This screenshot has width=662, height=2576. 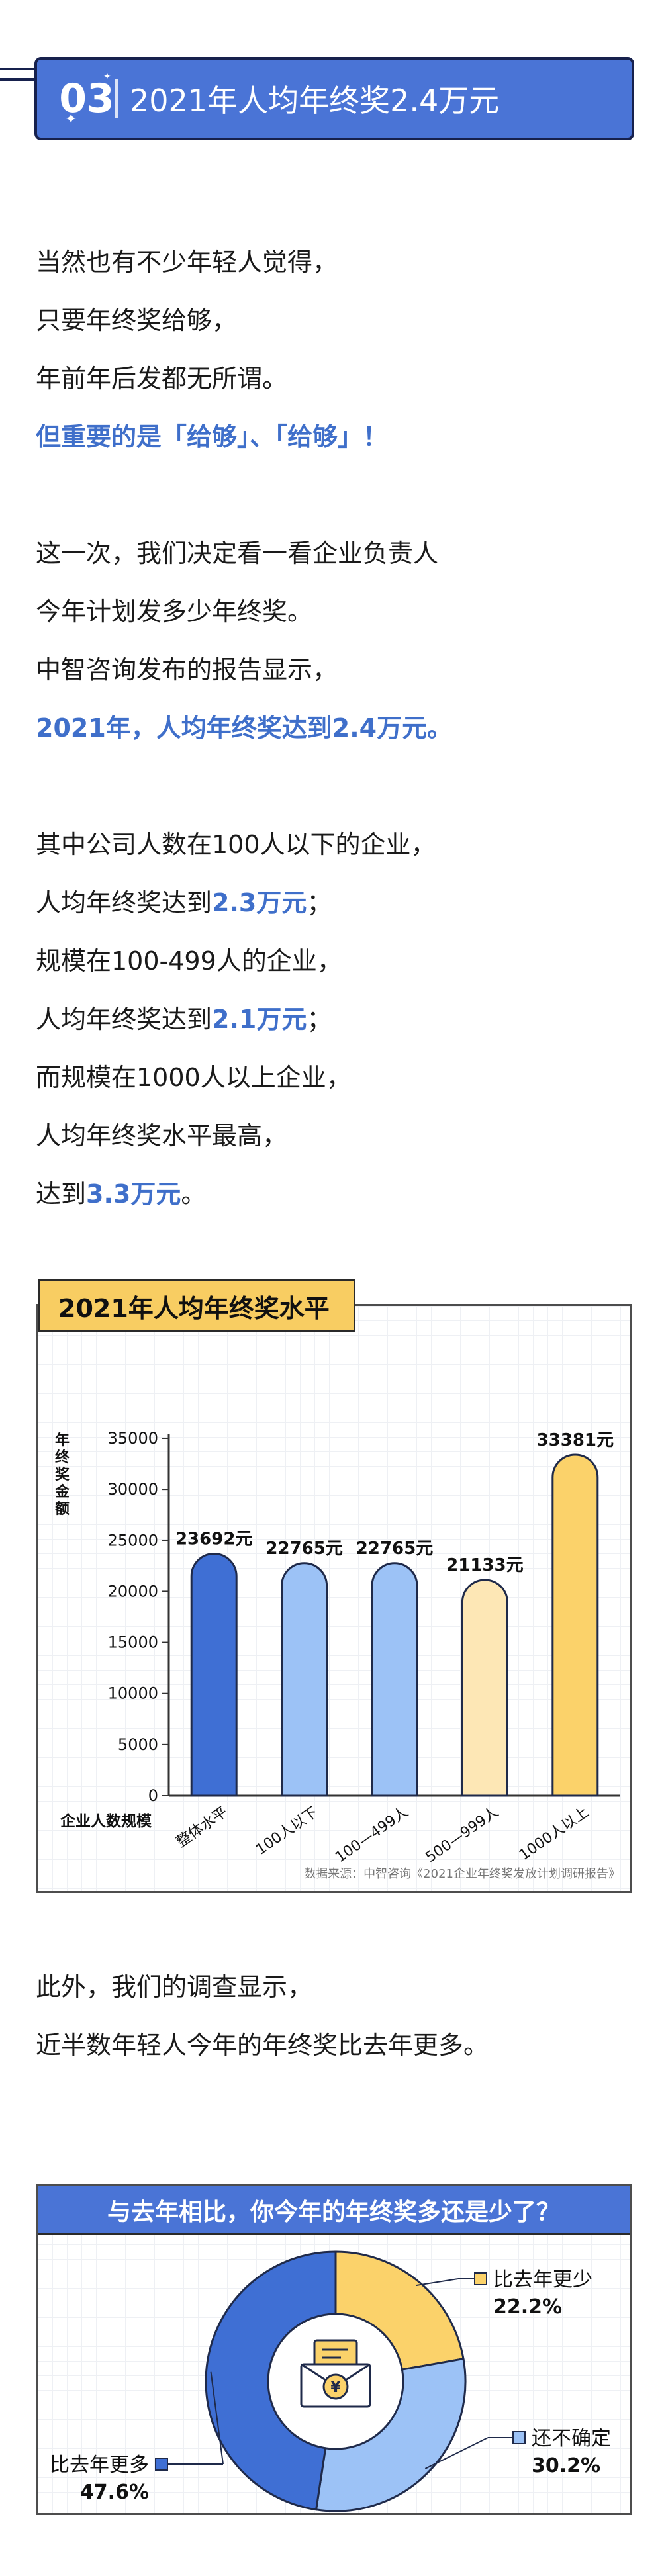 I want to click on yuan-icon: ¥, so click(x=336, y=2387).